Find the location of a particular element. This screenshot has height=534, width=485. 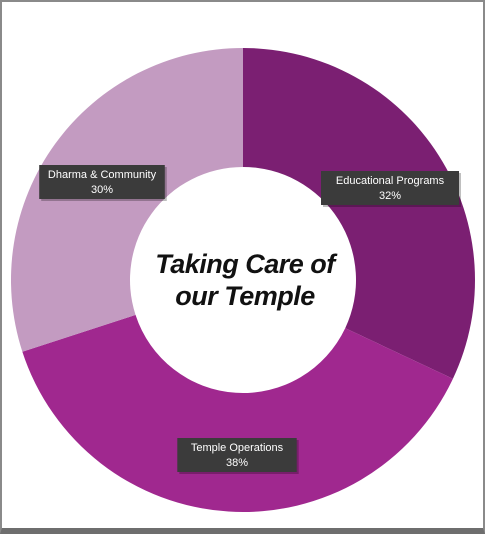

chart-title: Taking Care of our Temple is located at coordinates (245, 280).